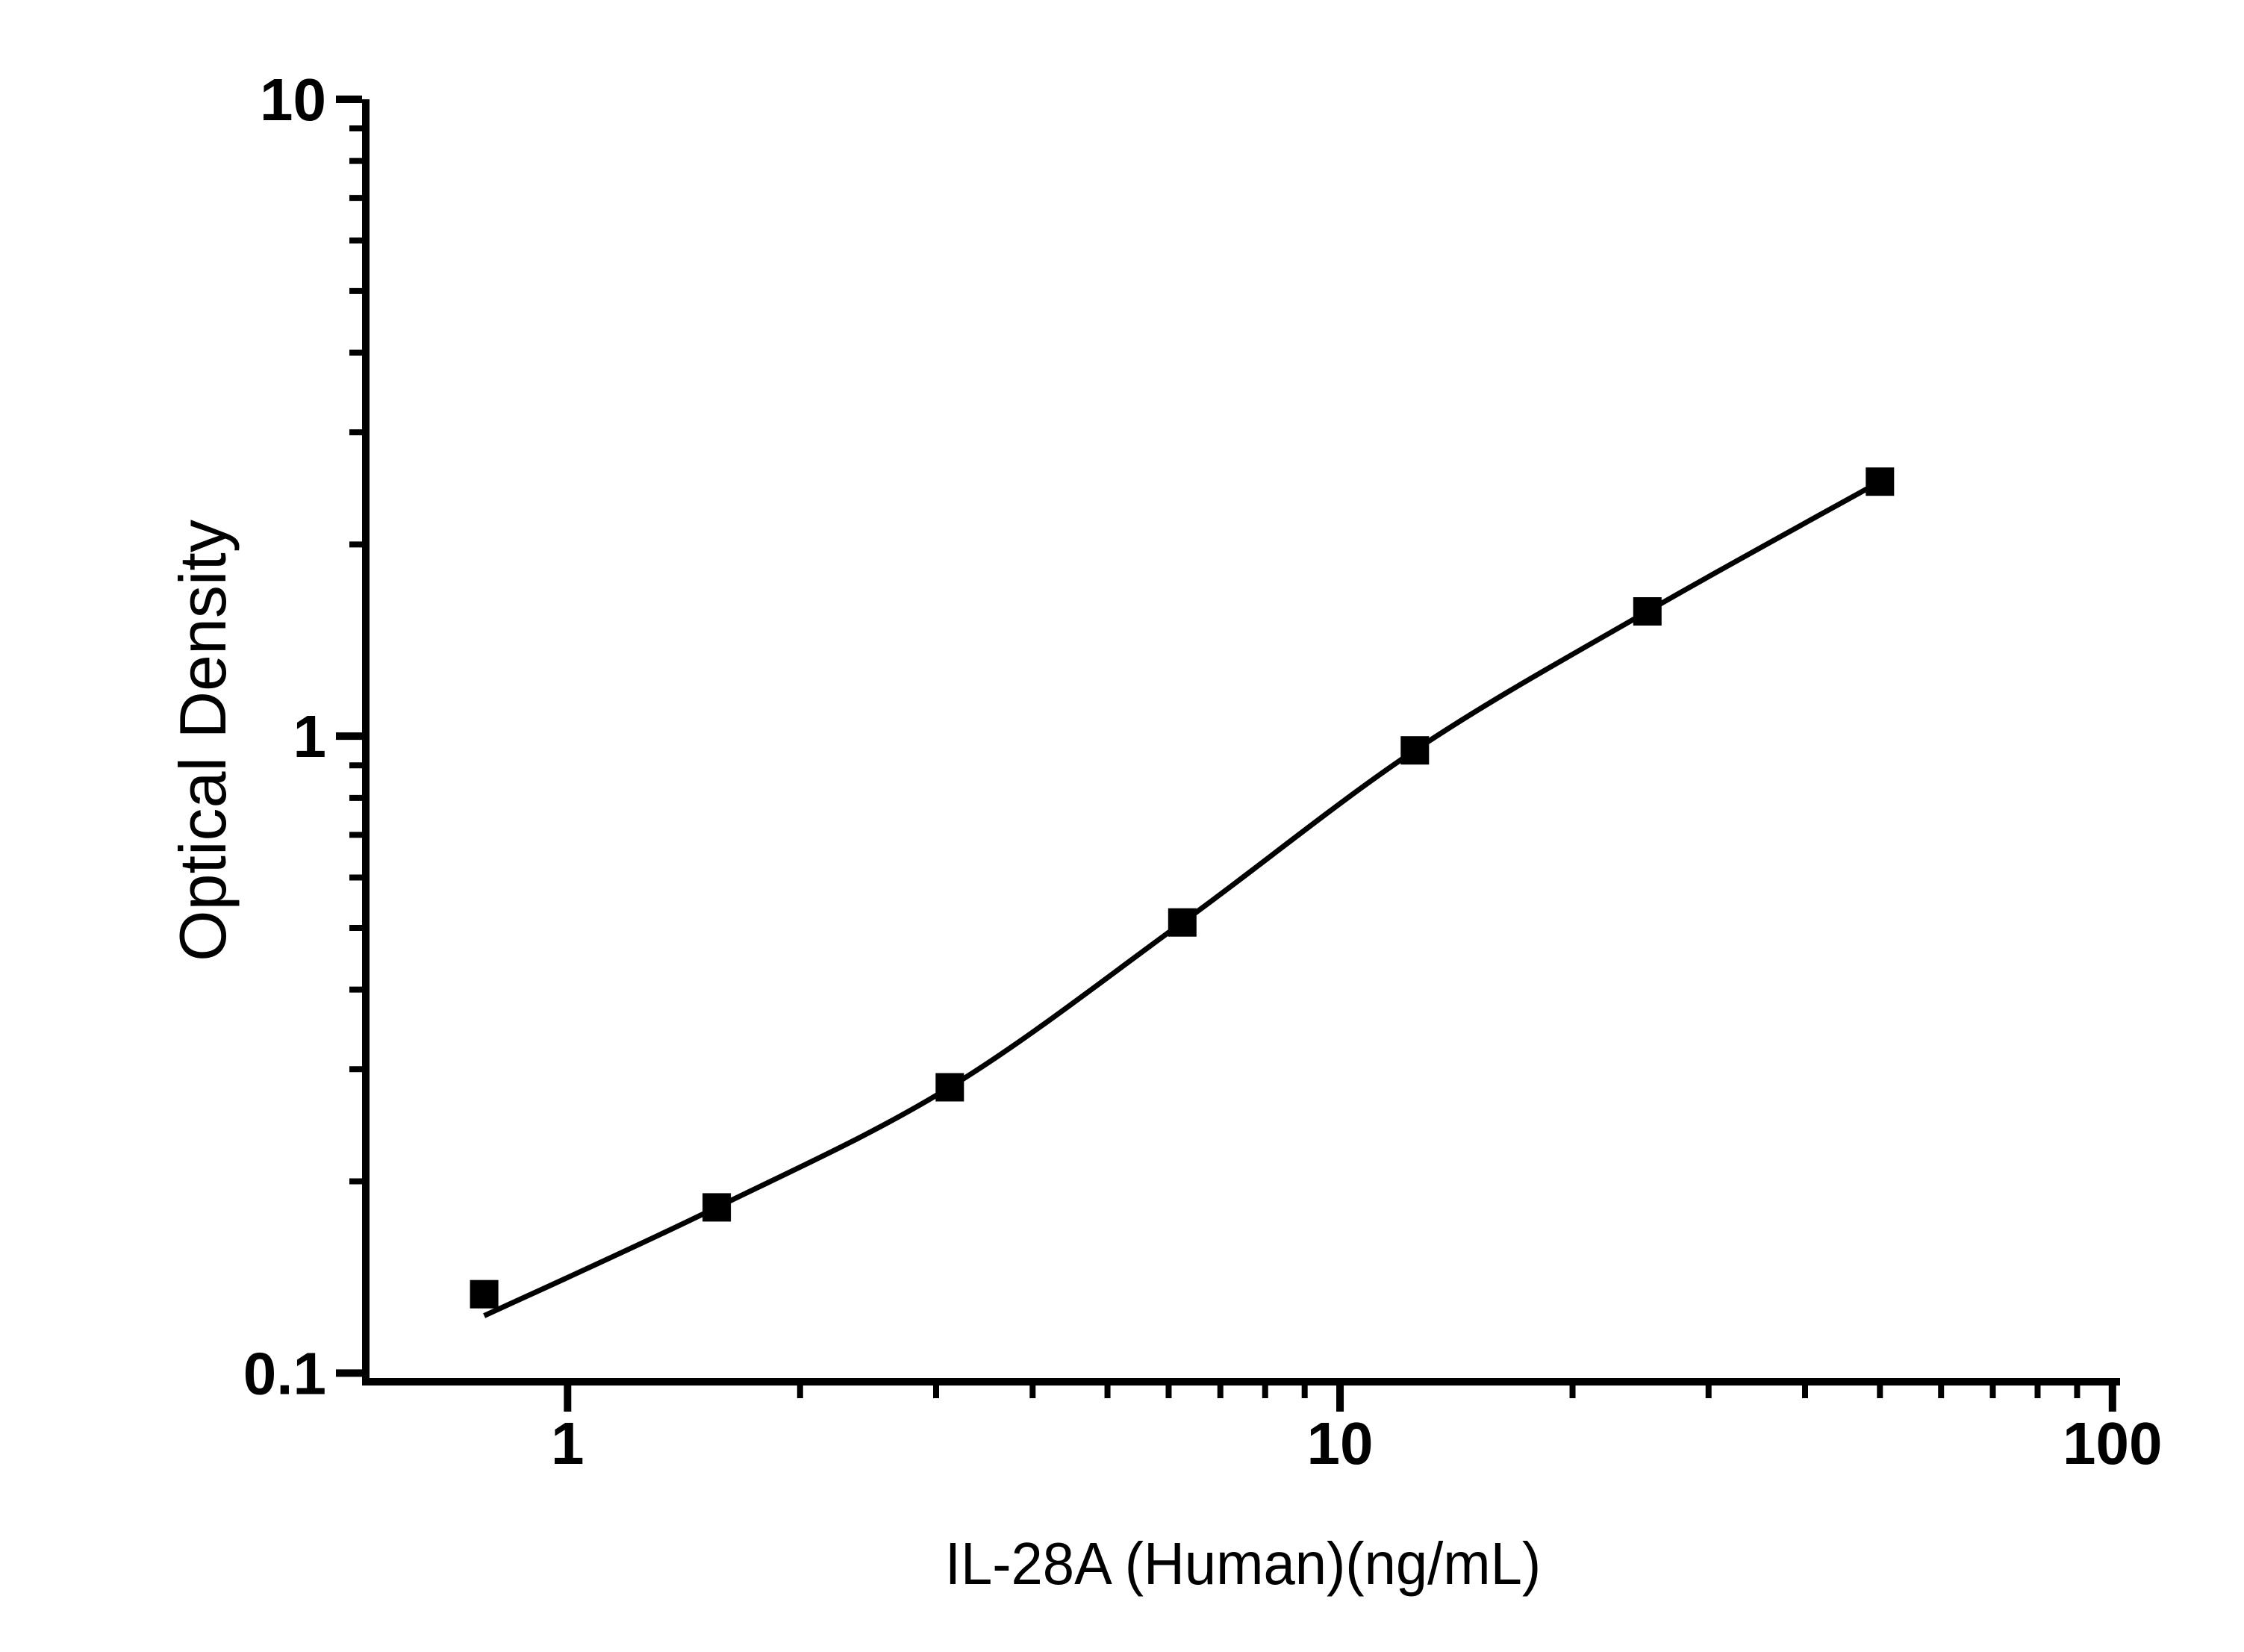  What do you see at coordinates (203, 741) in the screenshot?
I see `y-axis-title: Optical Density` at bounding box center [203, 741].